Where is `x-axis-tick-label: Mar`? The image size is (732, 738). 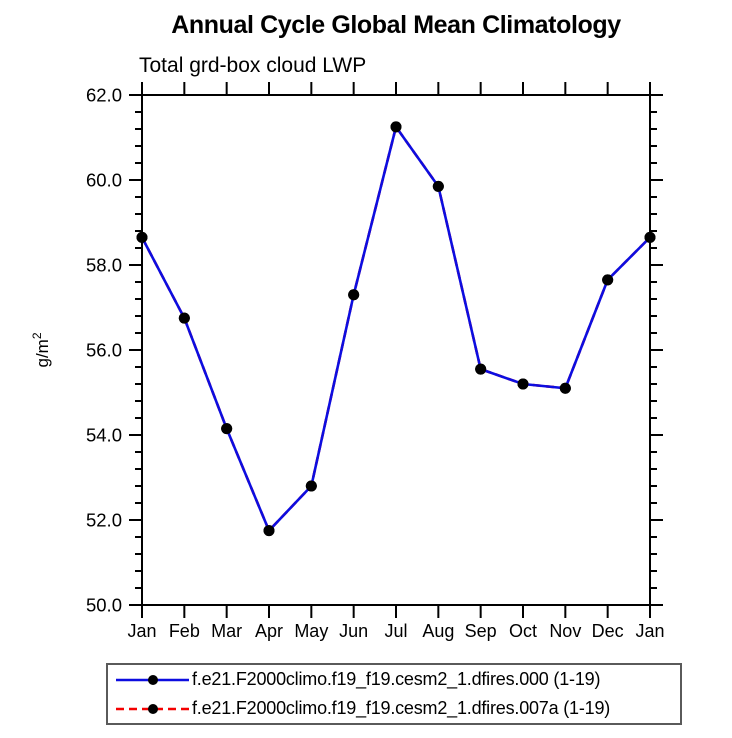
x-axis-tick-label: Mar is located at coordinates (226, 631).